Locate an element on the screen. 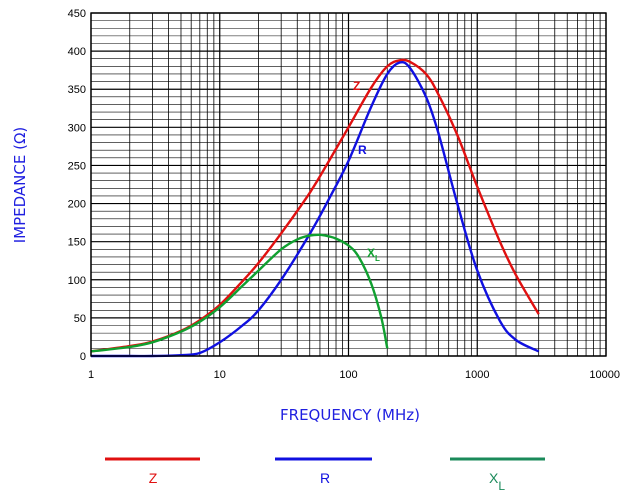  y-tick-label: 0 is located at coordinates (83, 357).